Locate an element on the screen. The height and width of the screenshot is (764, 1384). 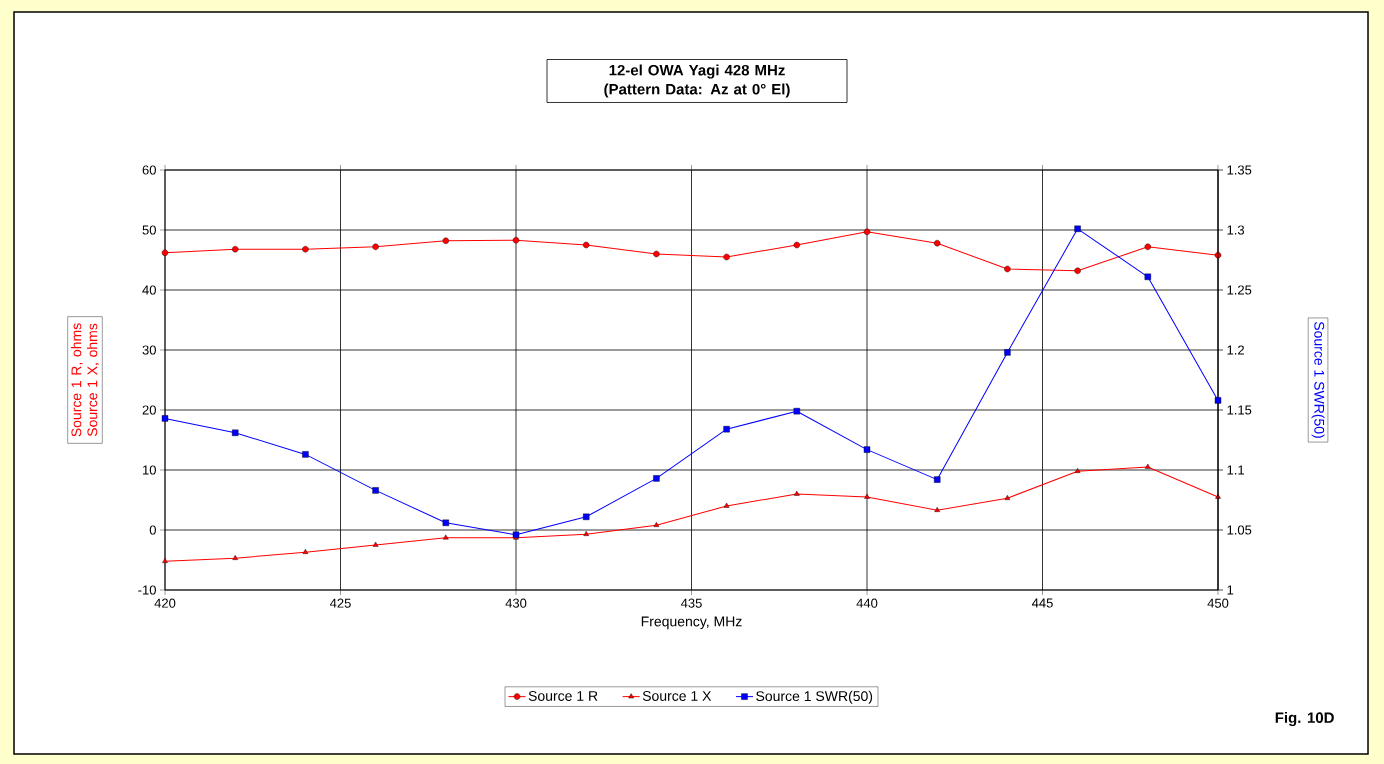
y-tick-label: 30 is located at coordinates (149, 350).